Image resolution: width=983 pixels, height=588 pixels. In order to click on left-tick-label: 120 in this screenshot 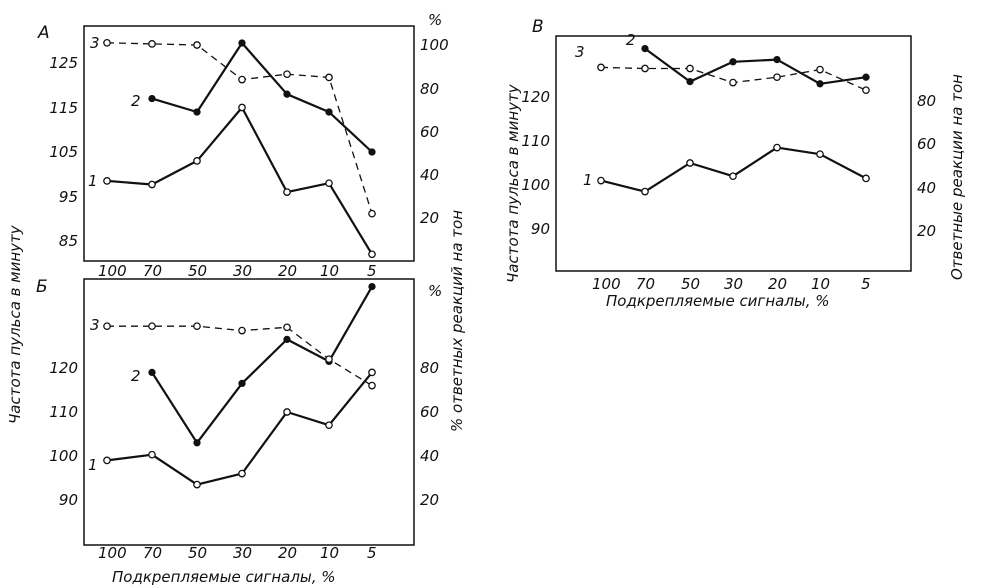, I will do `click(535, 97)`.